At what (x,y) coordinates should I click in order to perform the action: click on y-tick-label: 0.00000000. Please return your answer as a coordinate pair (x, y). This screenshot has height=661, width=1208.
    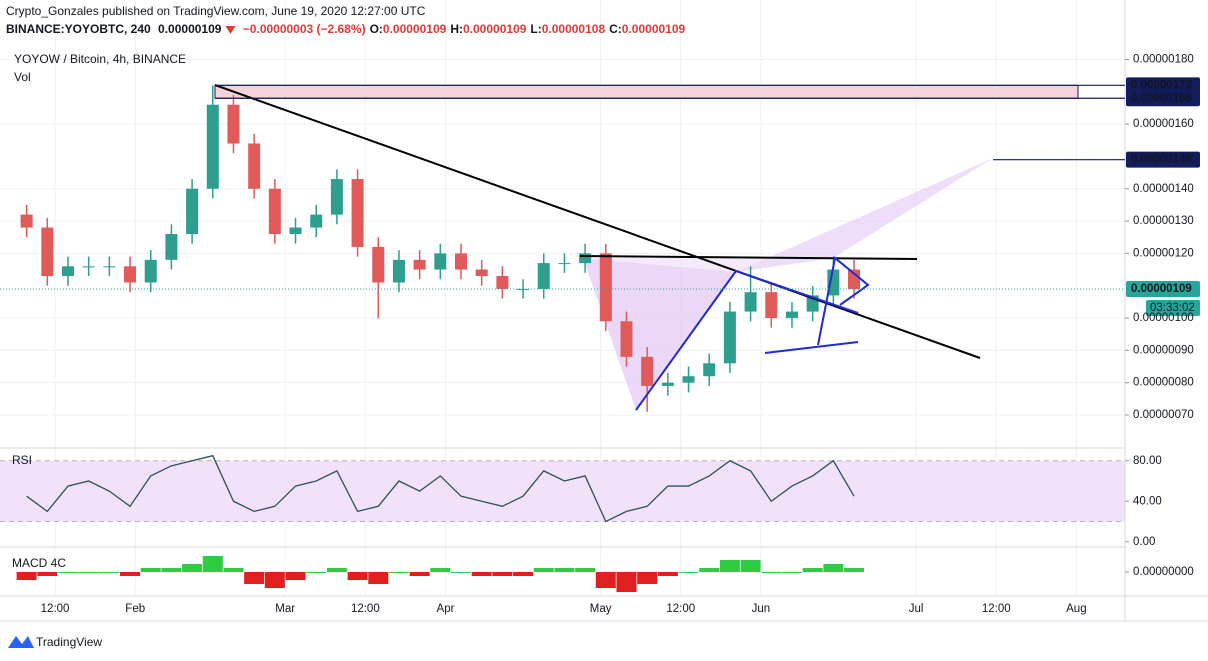
    Looking at the image, I should click on (1163, 572).